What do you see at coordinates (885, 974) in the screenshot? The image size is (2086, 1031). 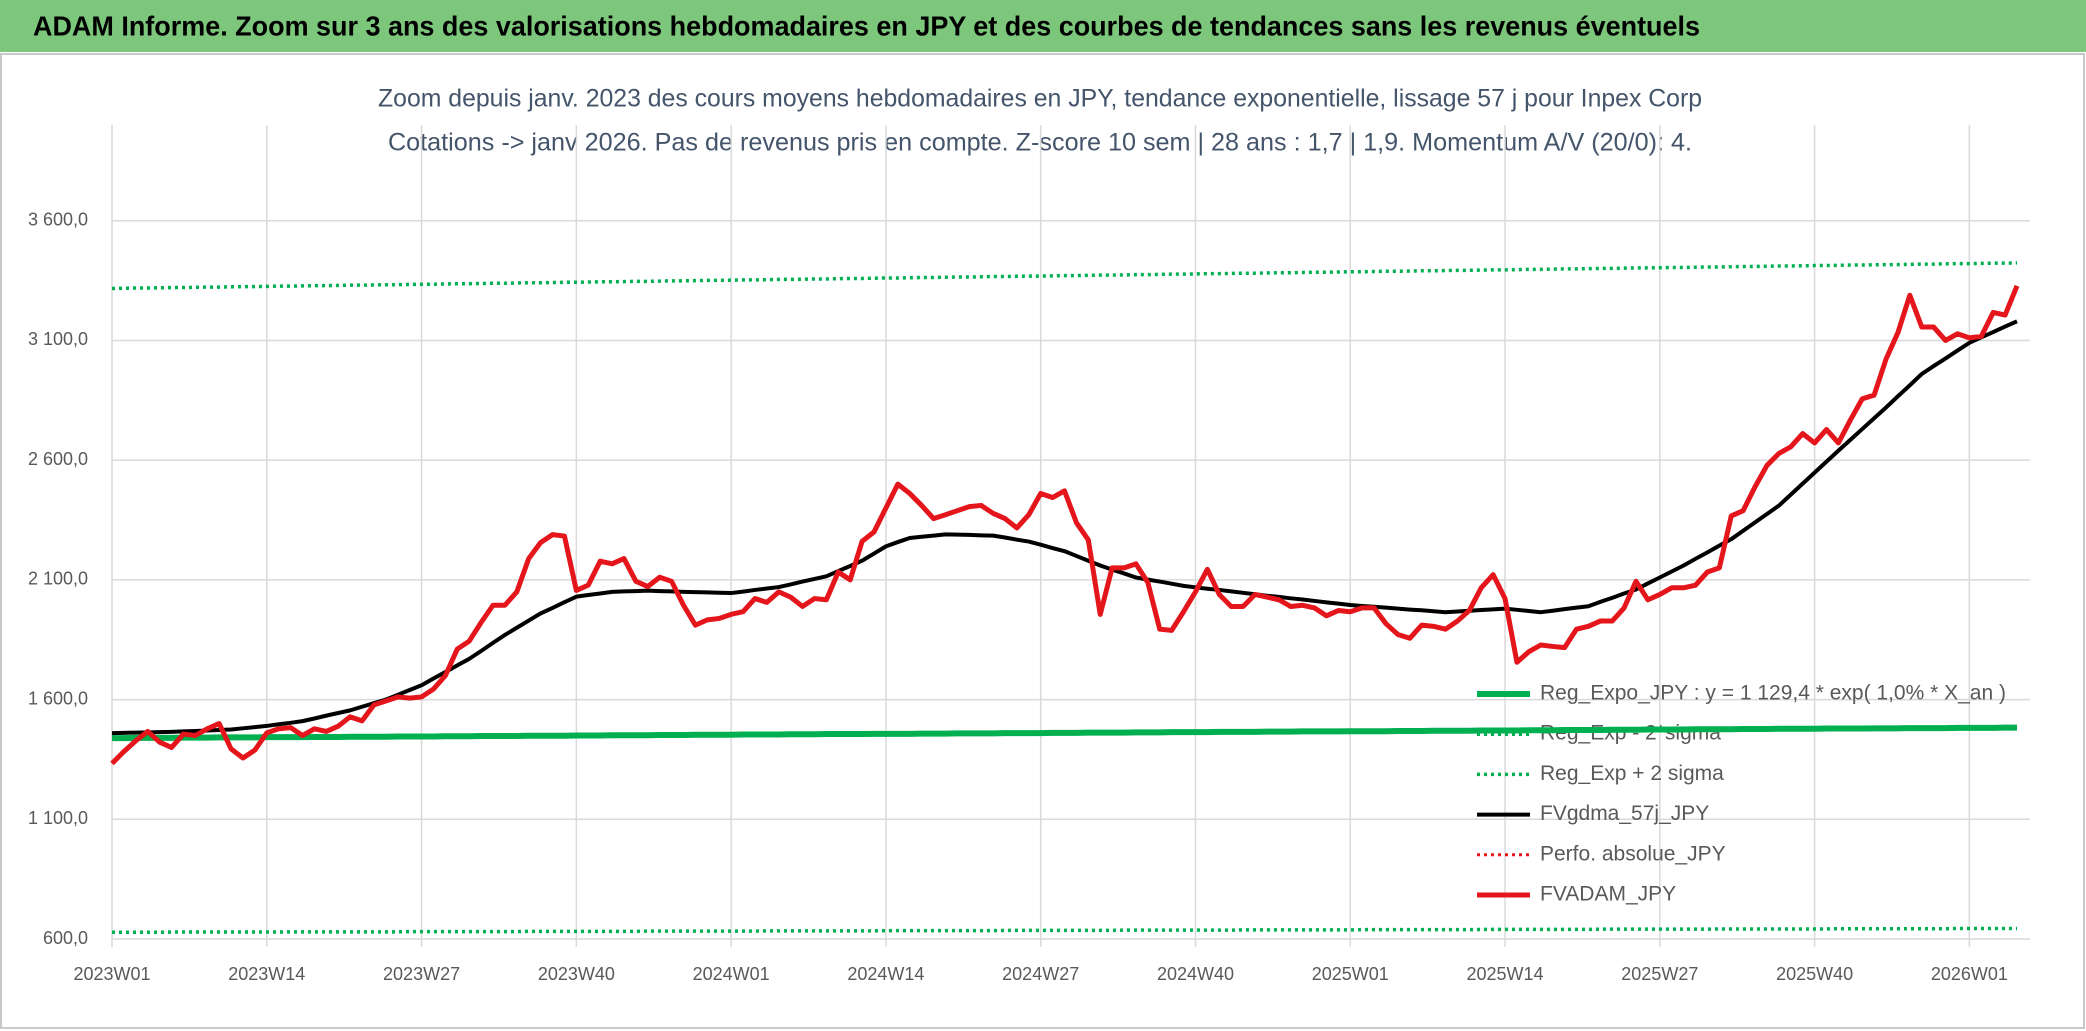 I see `x-tick-label: 2024W14` at bounding box center [885, 974].